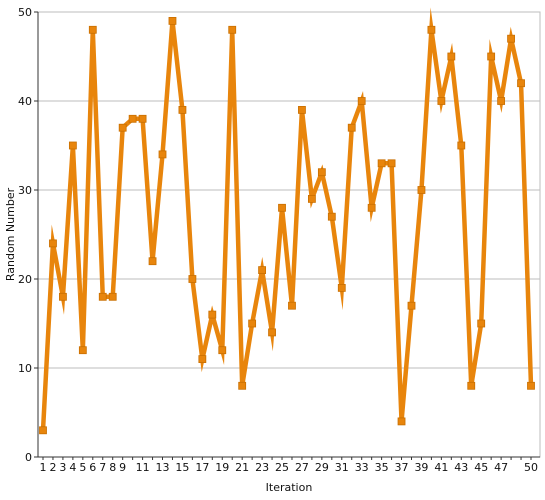 Image resolution: width=545 pixels, height=500 pixels. What do you see at coordinates (282, 467) in the screenshot?
I see `x-tick-label: 25` at bounding box center [282, 467].